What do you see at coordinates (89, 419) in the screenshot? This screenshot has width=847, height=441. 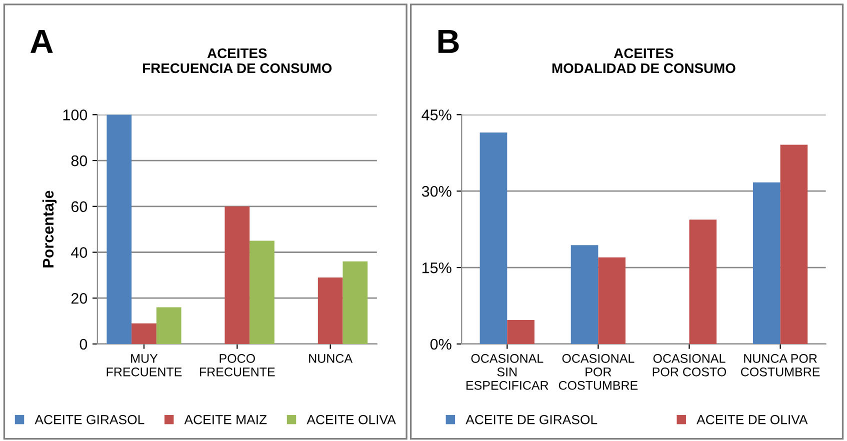 I see `legend-label: ACEITE GIRASOL` at bounding box center [89, 419].